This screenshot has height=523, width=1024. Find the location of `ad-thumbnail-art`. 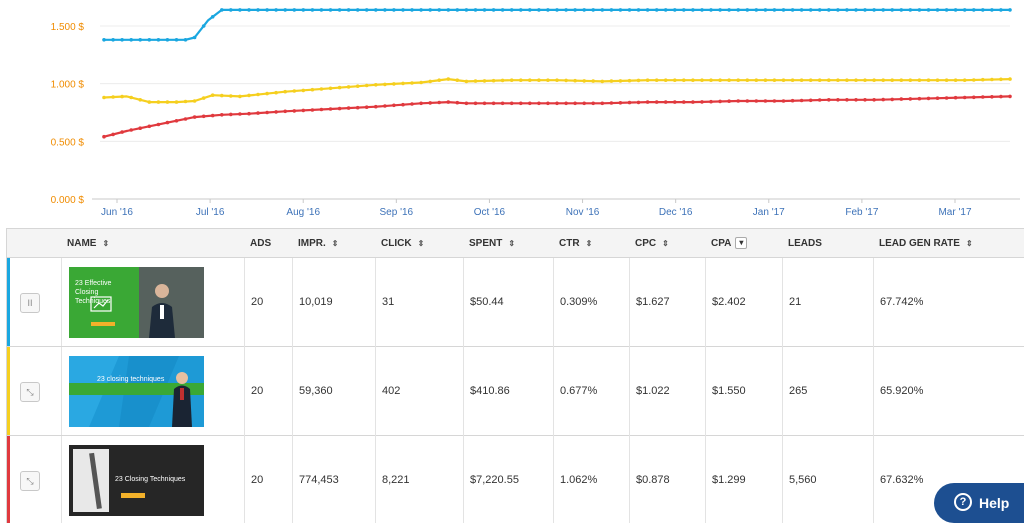

ad-thumbnail-art is located at coordinates (136, 391).